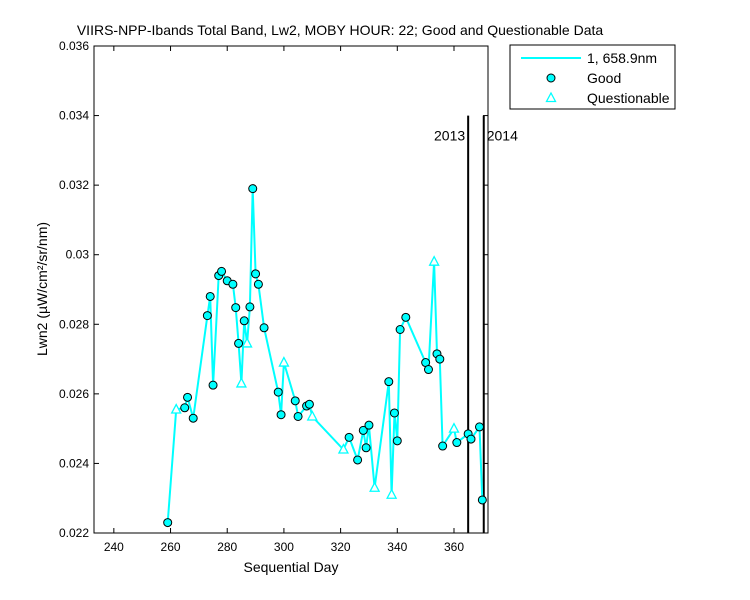 Image resolution: width=750 pixels, height=600 pixels. Describe the element at coordinates (341, 547) in the screenshot. I see `x-tick-label: 320` at that location.